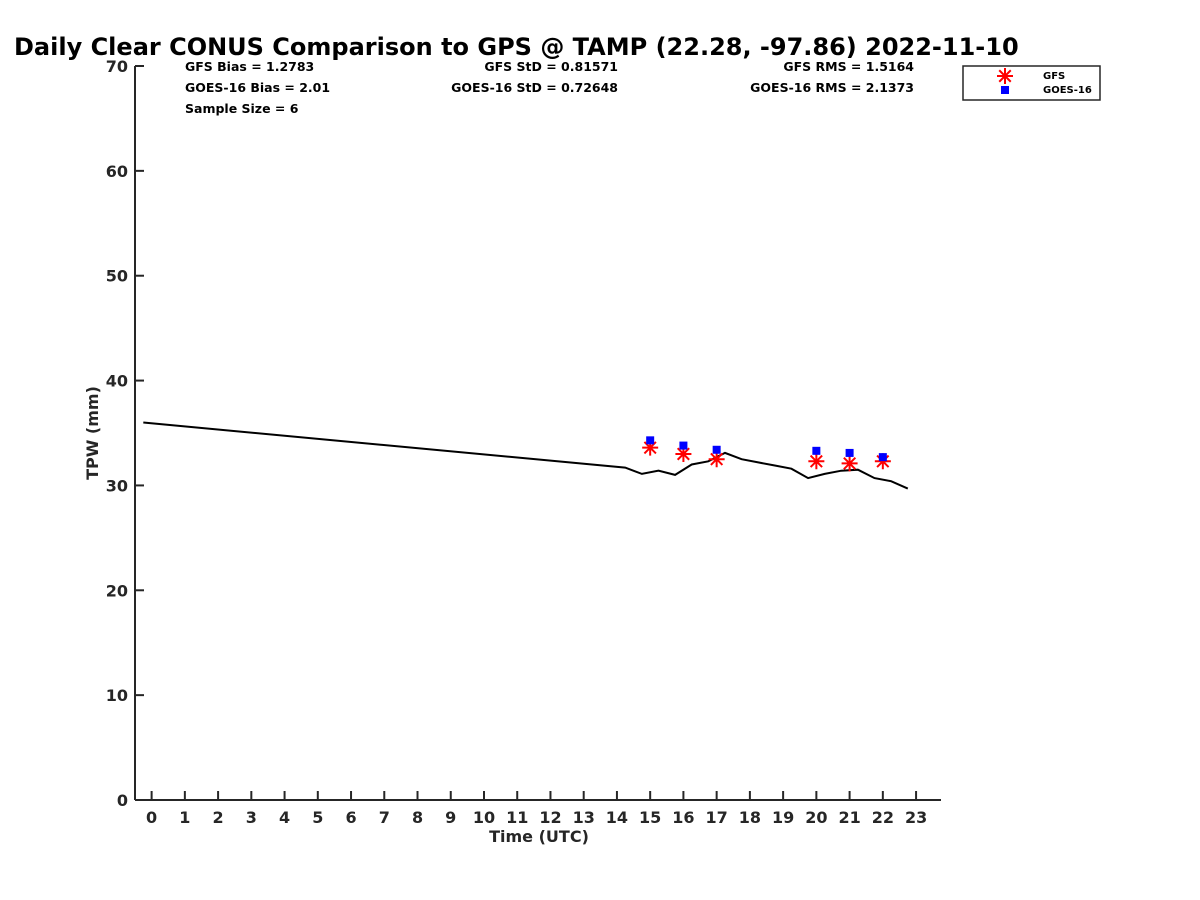 The image size is (1200, 900). Describe the element at coordinates (450, 817) in the screenshot. I see `x-tick-label: 9` at that location.